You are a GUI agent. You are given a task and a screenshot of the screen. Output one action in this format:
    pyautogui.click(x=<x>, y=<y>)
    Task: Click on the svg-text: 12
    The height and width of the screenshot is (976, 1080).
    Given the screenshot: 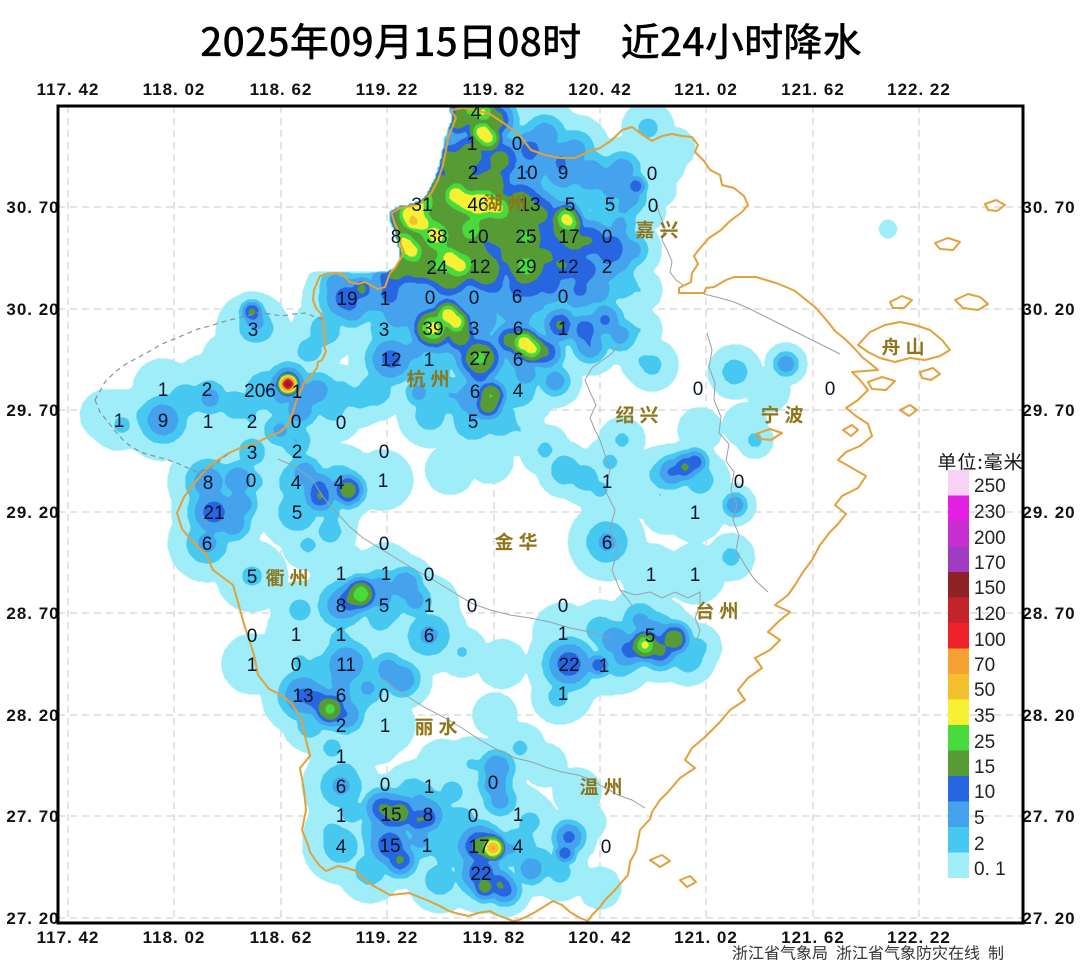 What is the action you would take?
    pyautogui.click(x=390, y=360)
    